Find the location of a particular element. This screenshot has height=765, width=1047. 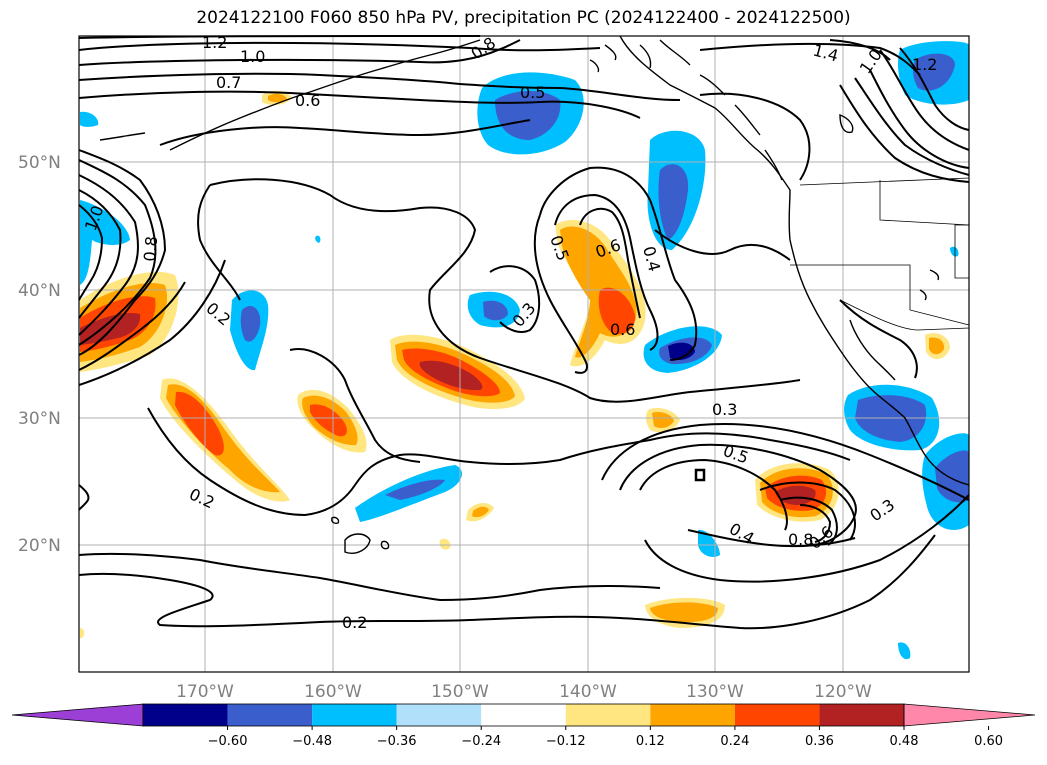

lat-label: 30°N is located at coordinates (39, 419).